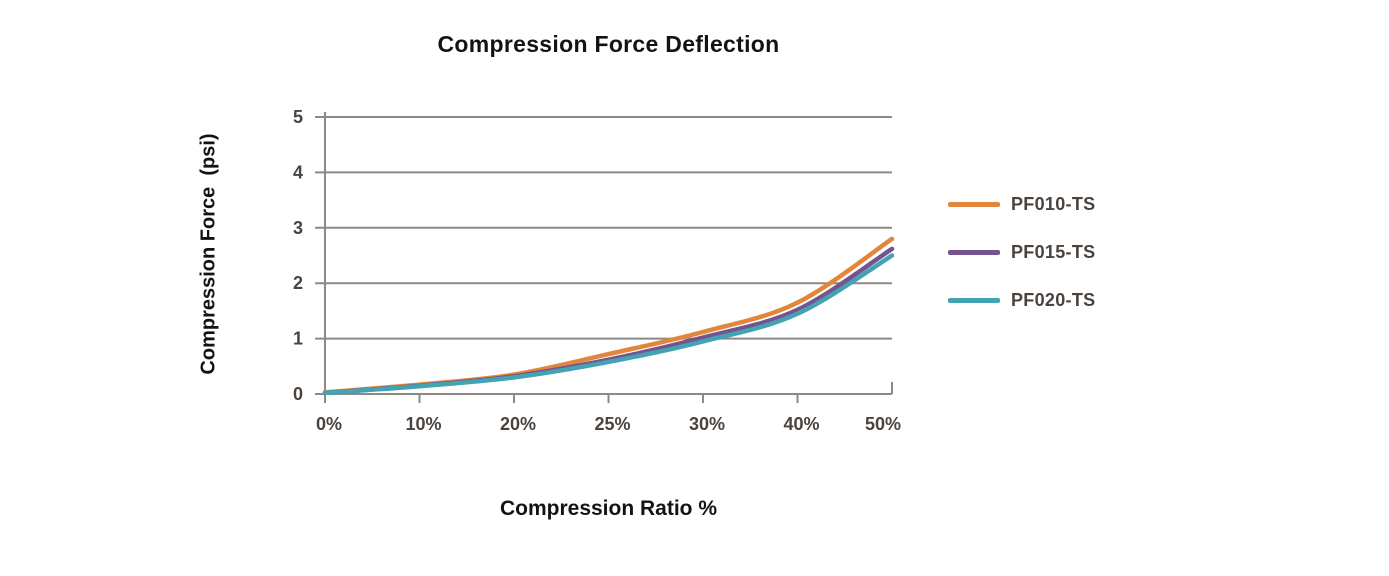  I want to click on legend-swatch-pf020-ts, so click(974, 300).